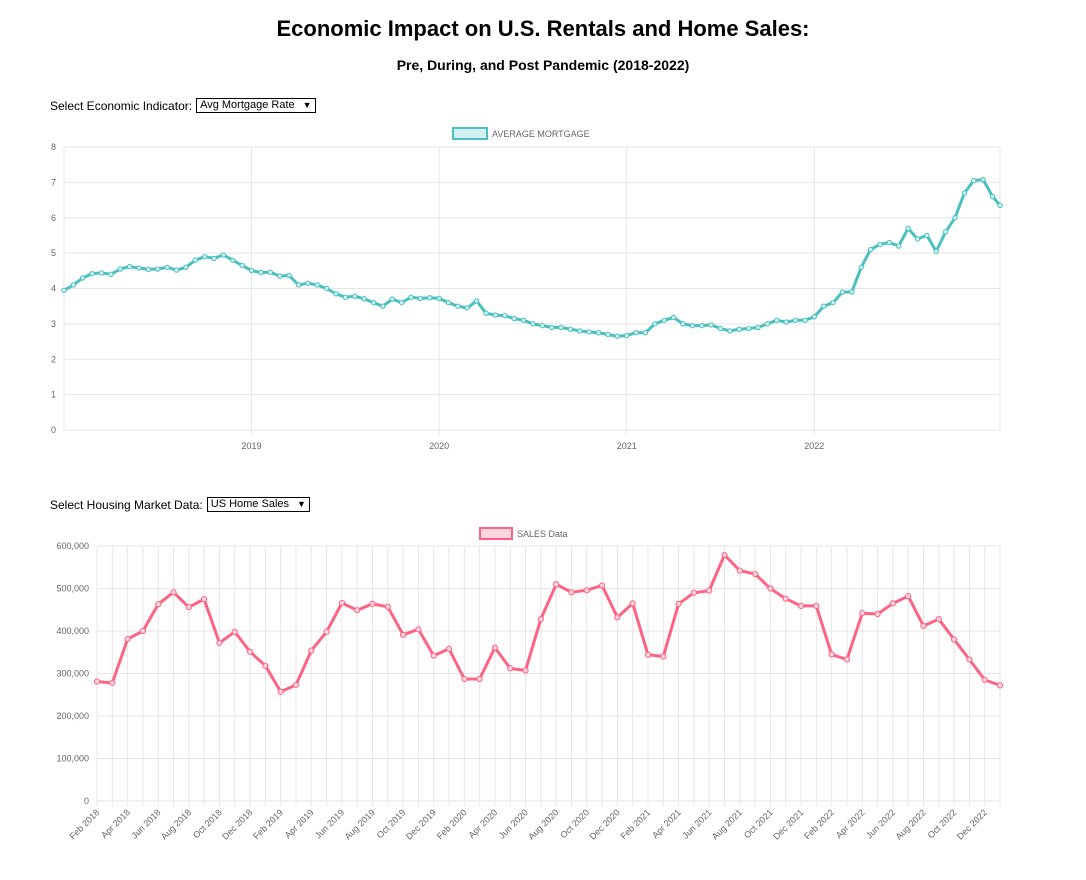 The width and height of the screenshot is (1086, 880). What do you see at coordinates (53, 359) in the screenshot?
I see `y-tick-label: 2` at bounding box center [53, 359].